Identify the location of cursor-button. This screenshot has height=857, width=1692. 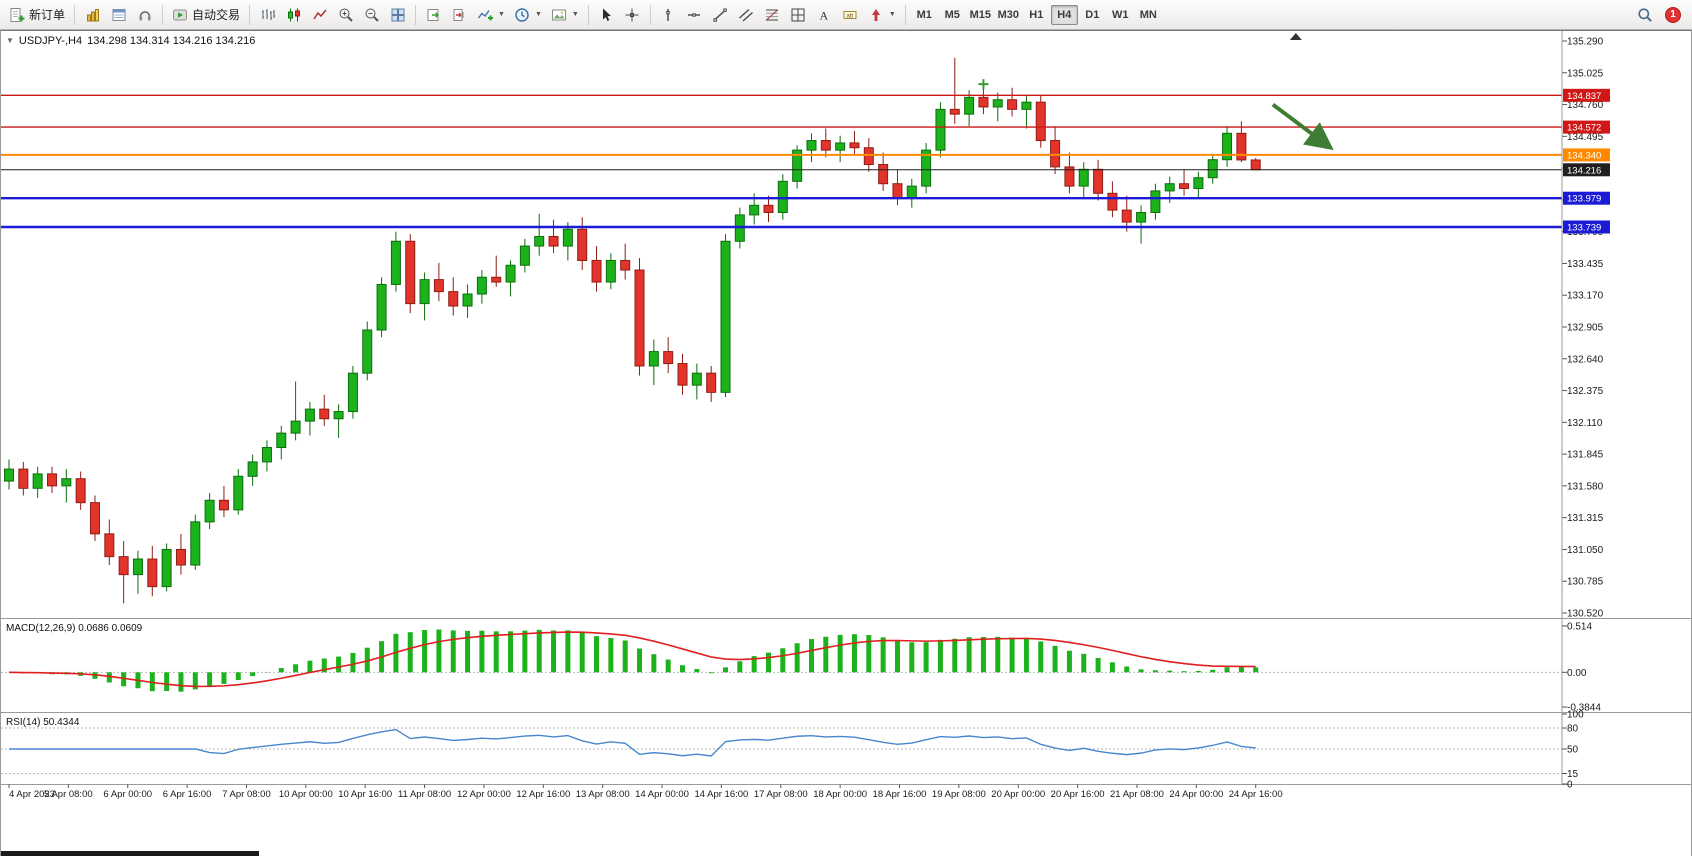
(606, 15).